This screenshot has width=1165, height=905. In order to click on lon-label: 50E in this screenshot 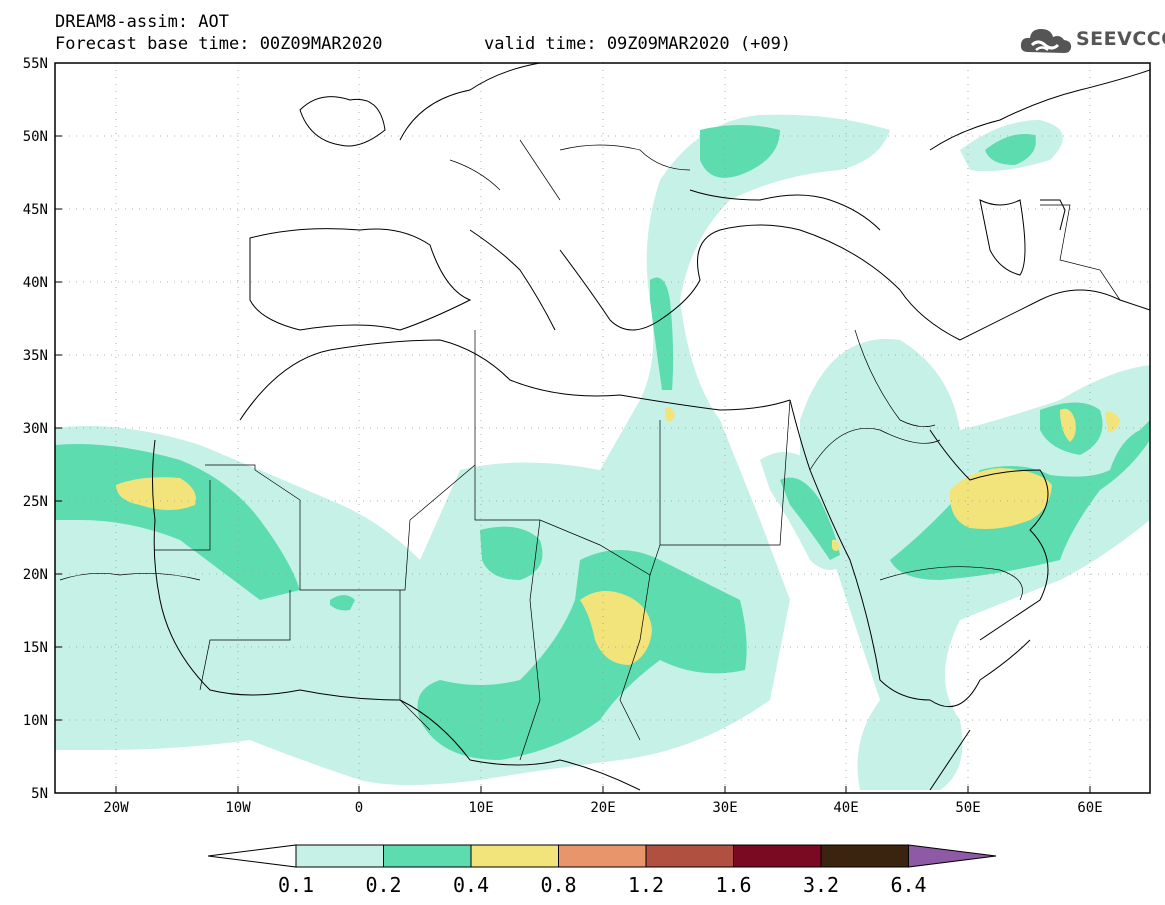, I will do `click(967, 808)`.